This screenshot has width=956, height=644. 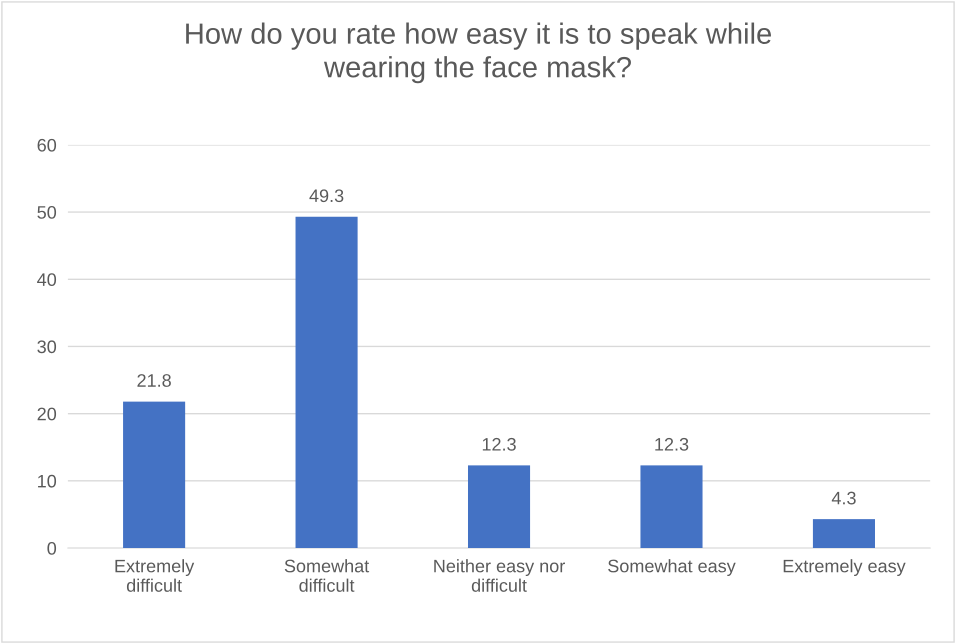 I want to click on y-tick-label: 0, so click(x=51, y=548).